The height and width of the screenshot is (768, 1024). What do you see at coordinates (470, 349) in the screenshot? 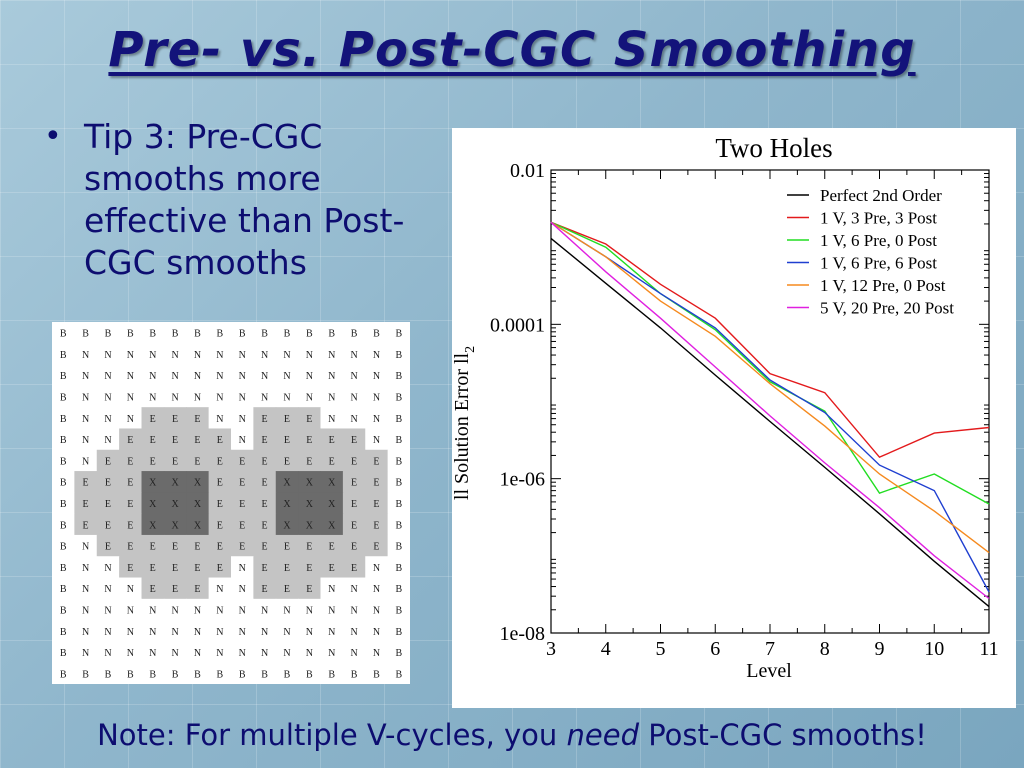
I see `y-axis-label-sub: 2` at bounding box center [470, 349].